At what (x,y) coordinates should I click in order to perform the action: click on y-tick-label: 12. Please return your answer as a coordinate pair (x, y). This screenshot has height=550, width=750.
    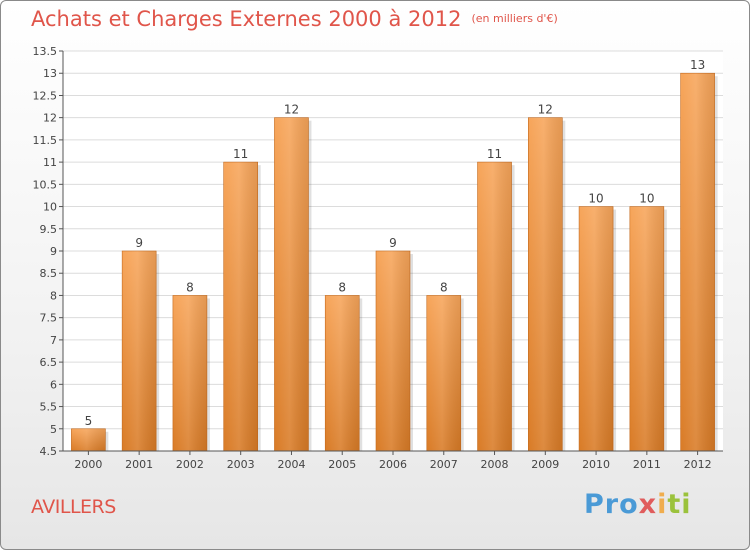
    Looking at the image, I should click on (50, 118).